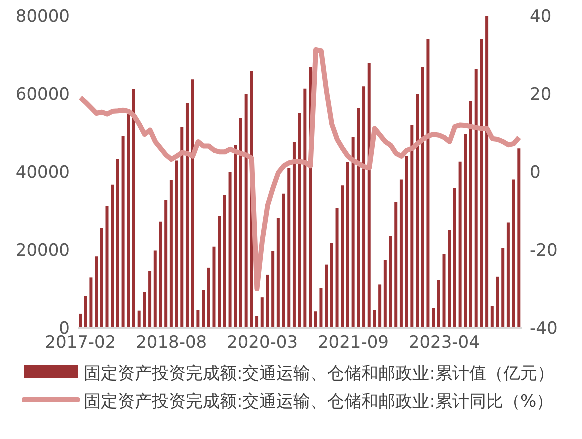 Image resolution: width=582 pixels, height=439 pixels. What do you see at coordinates (354, 343) in the screenshot?
I see `x-tick-label: 2021-09` at bounding box center [354, 343].